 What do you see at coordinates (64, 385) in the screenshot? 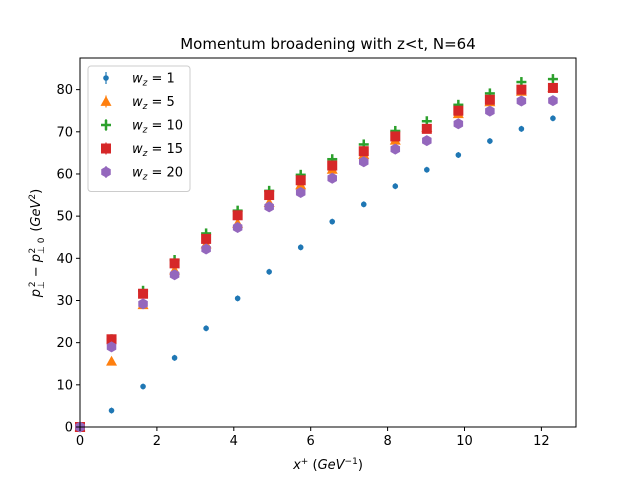
I see `y-tick-label: 10` at bounding box center [64, 385].